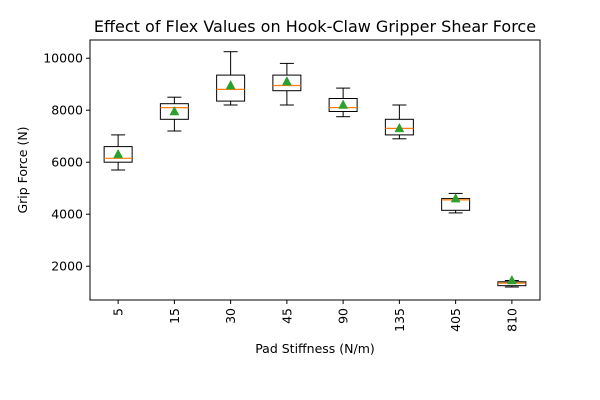 Image resolution: width=600 pixels, height=400 pixels. I want to click on x-tick-label: 45, so click(286, 316).